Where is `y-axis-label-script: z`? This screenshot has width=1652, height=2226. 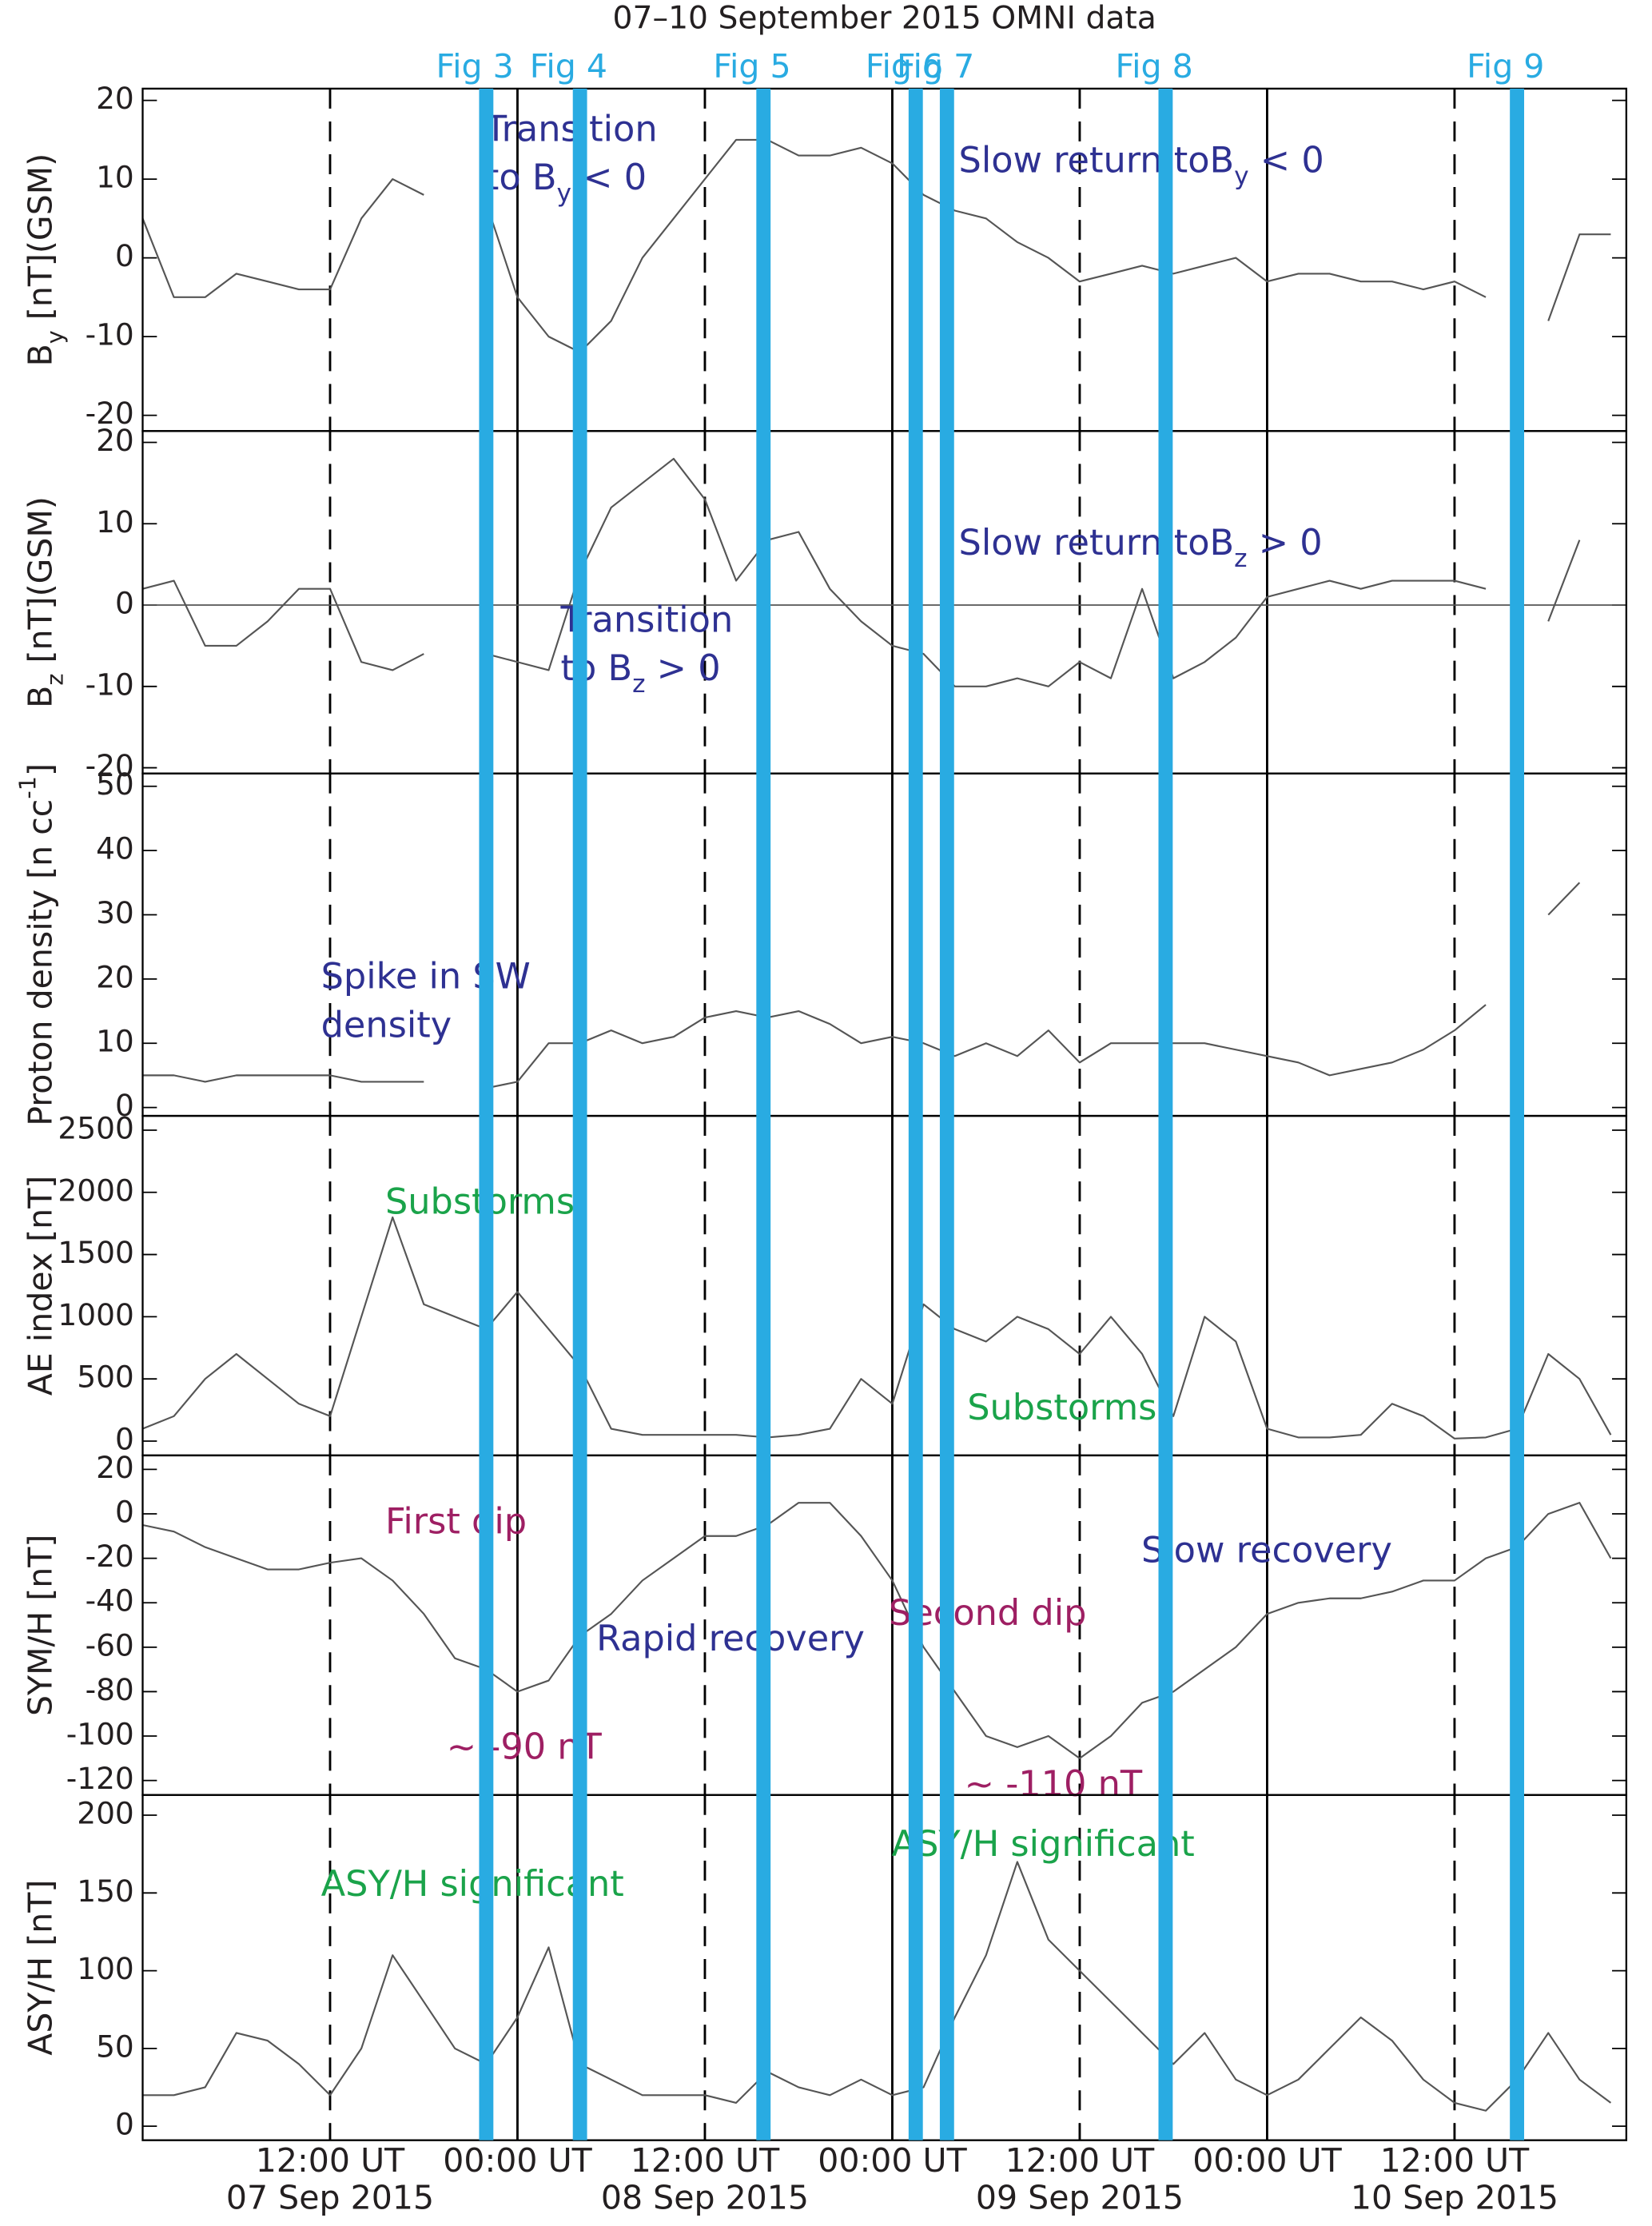
y-axis-label-script: z is located at coordinates (55, 680).